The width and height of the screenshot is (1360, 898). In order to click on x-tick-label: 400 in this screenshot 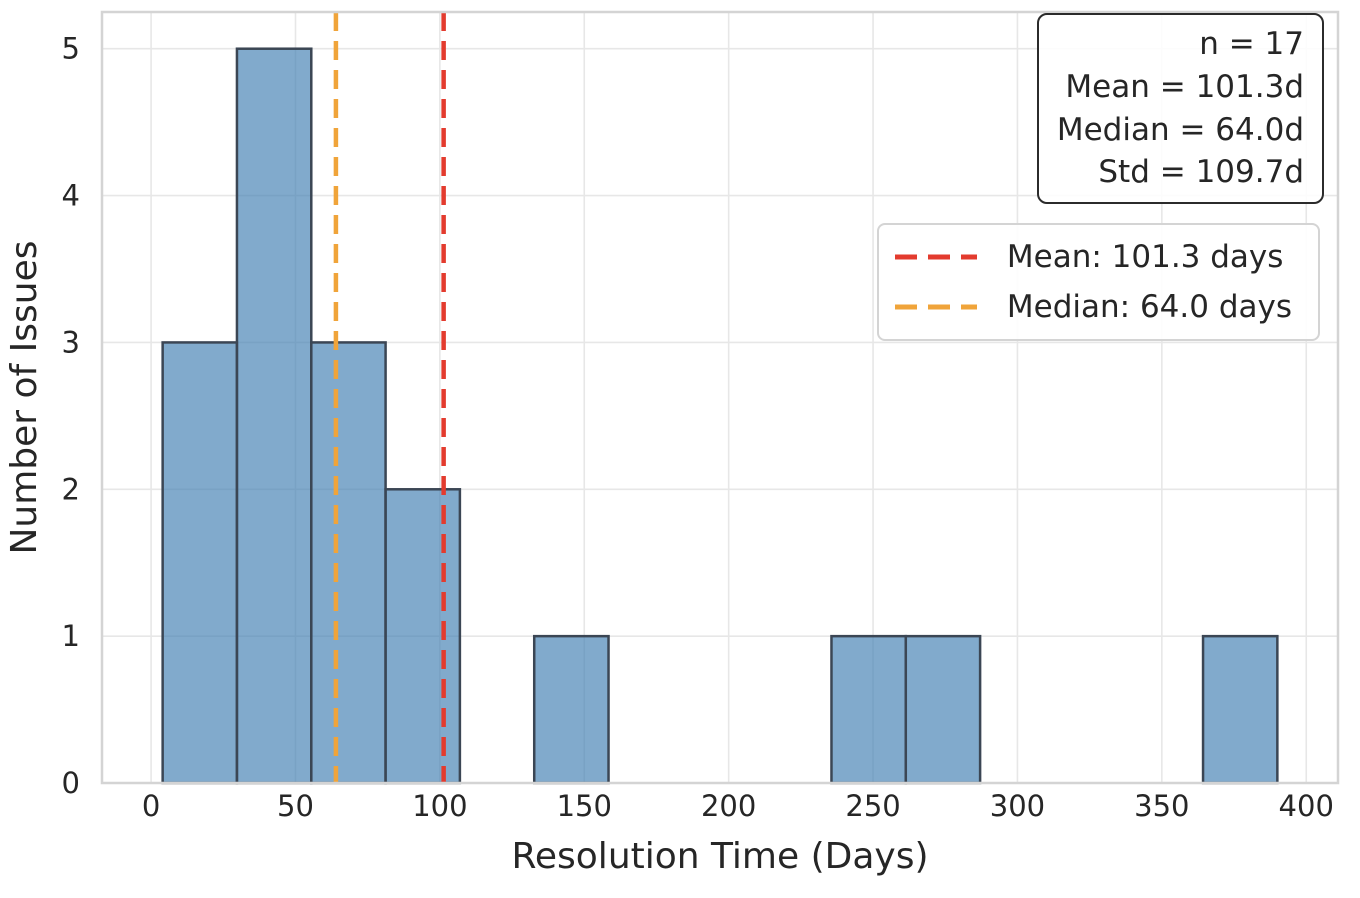, I will do `click(1306, 806)`.